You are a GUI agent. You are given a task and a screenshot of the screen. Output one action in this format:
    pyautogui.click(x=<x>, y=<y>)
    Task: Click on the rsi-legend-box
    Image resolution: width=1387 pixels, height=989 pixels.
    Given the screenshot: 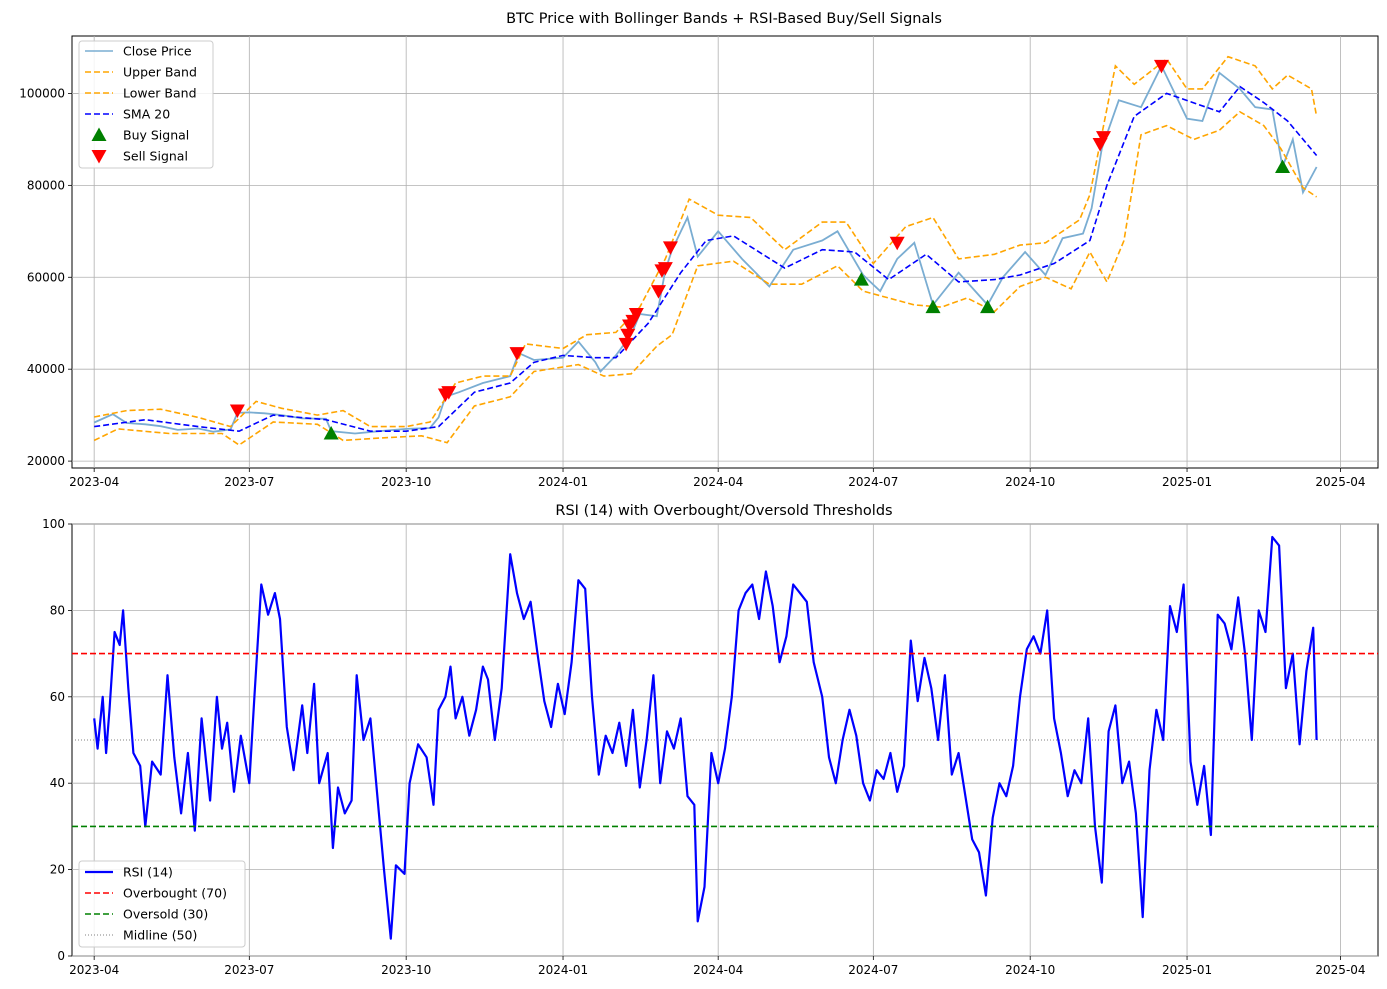 What is the action you would take?
    pyautogui.click(x=162, y=904)
    